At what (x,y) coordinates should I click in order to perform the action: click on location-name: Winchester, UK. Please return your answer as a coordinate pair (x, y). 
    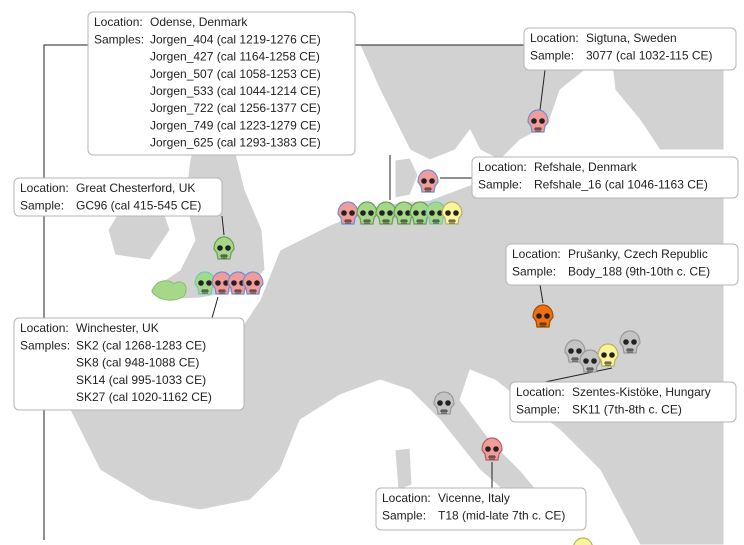
    Looking at the image, I should click on (117, 328).